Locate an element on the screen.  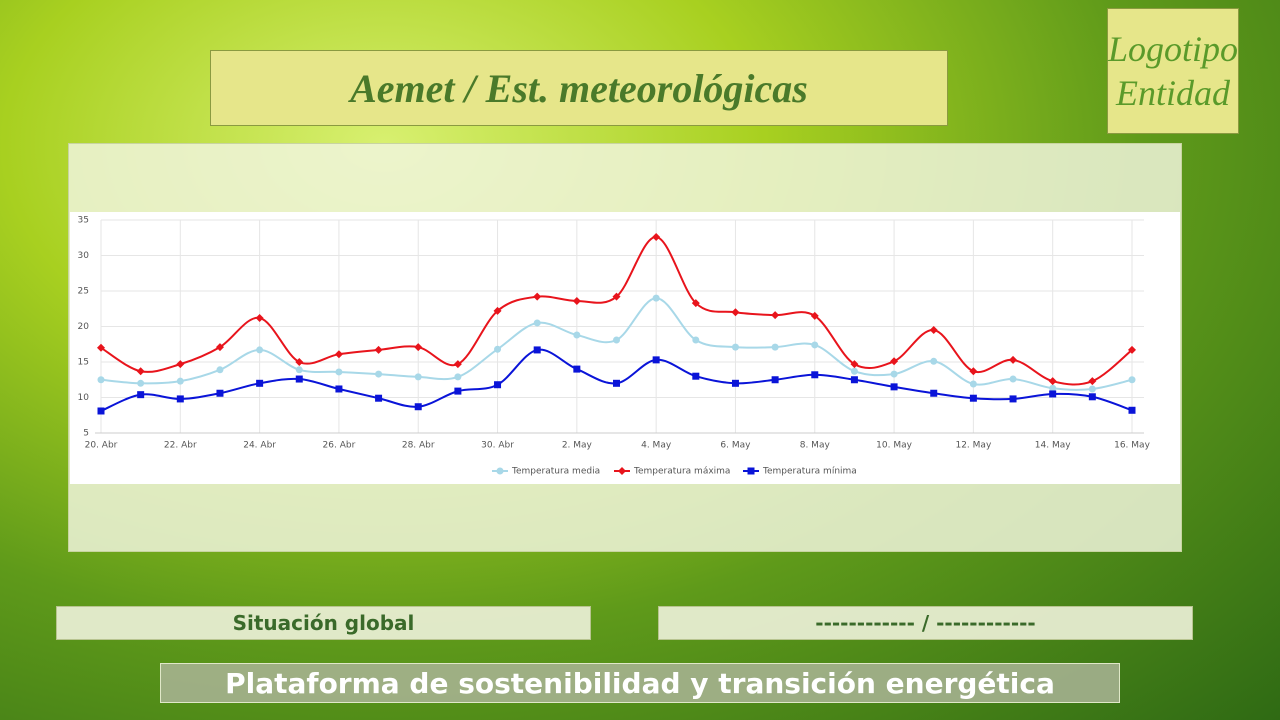
logo: Logotipo Entidad is located at coordinates (1173, 71).